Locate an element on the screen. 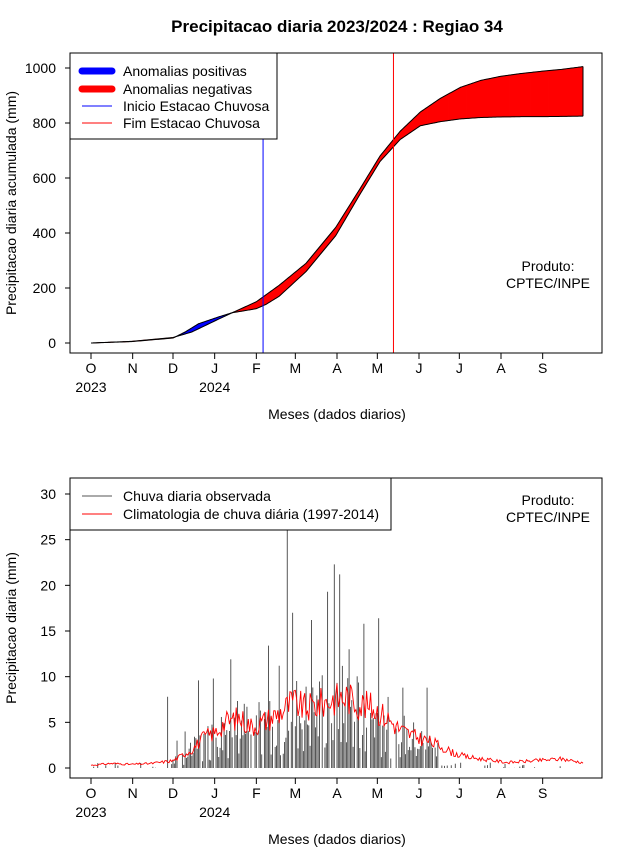 The height and width of the screenshot is (850, 640). top-ylabel: Precipitacao diaria acumulada (mm) is located at coordinates (11, 203).